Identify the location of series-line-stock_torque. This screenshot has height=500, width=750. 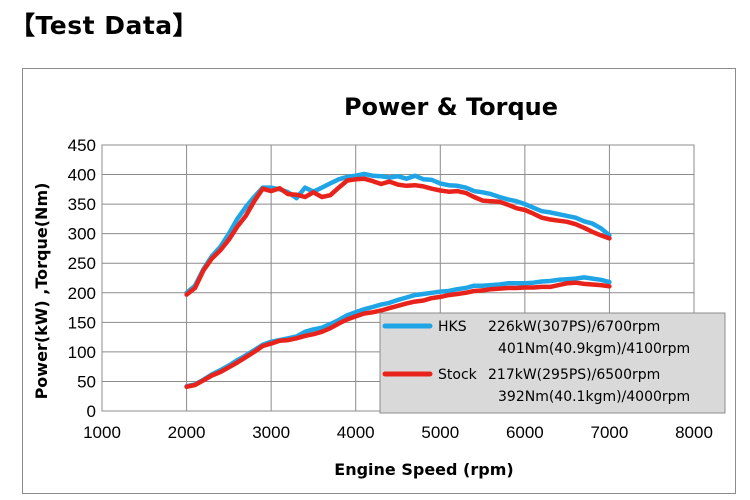
(398, 236).